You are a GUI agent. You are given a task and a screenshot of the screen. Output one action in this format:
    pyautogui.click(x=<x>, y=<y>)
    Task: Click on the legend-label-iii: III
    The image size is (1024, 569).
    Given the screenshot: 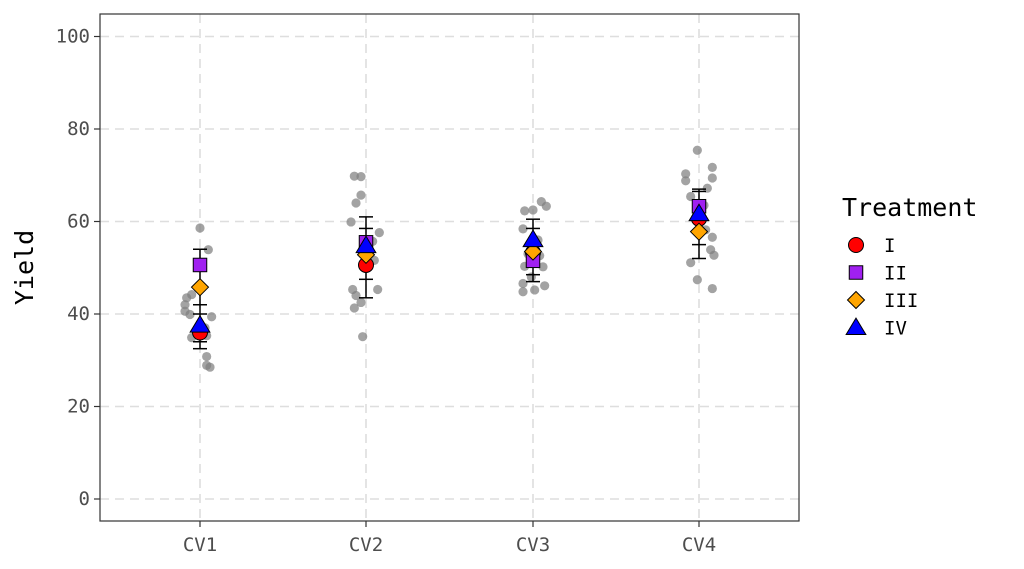 What is the action you would take?
    pyautogui.click(x=901, y=301)
    